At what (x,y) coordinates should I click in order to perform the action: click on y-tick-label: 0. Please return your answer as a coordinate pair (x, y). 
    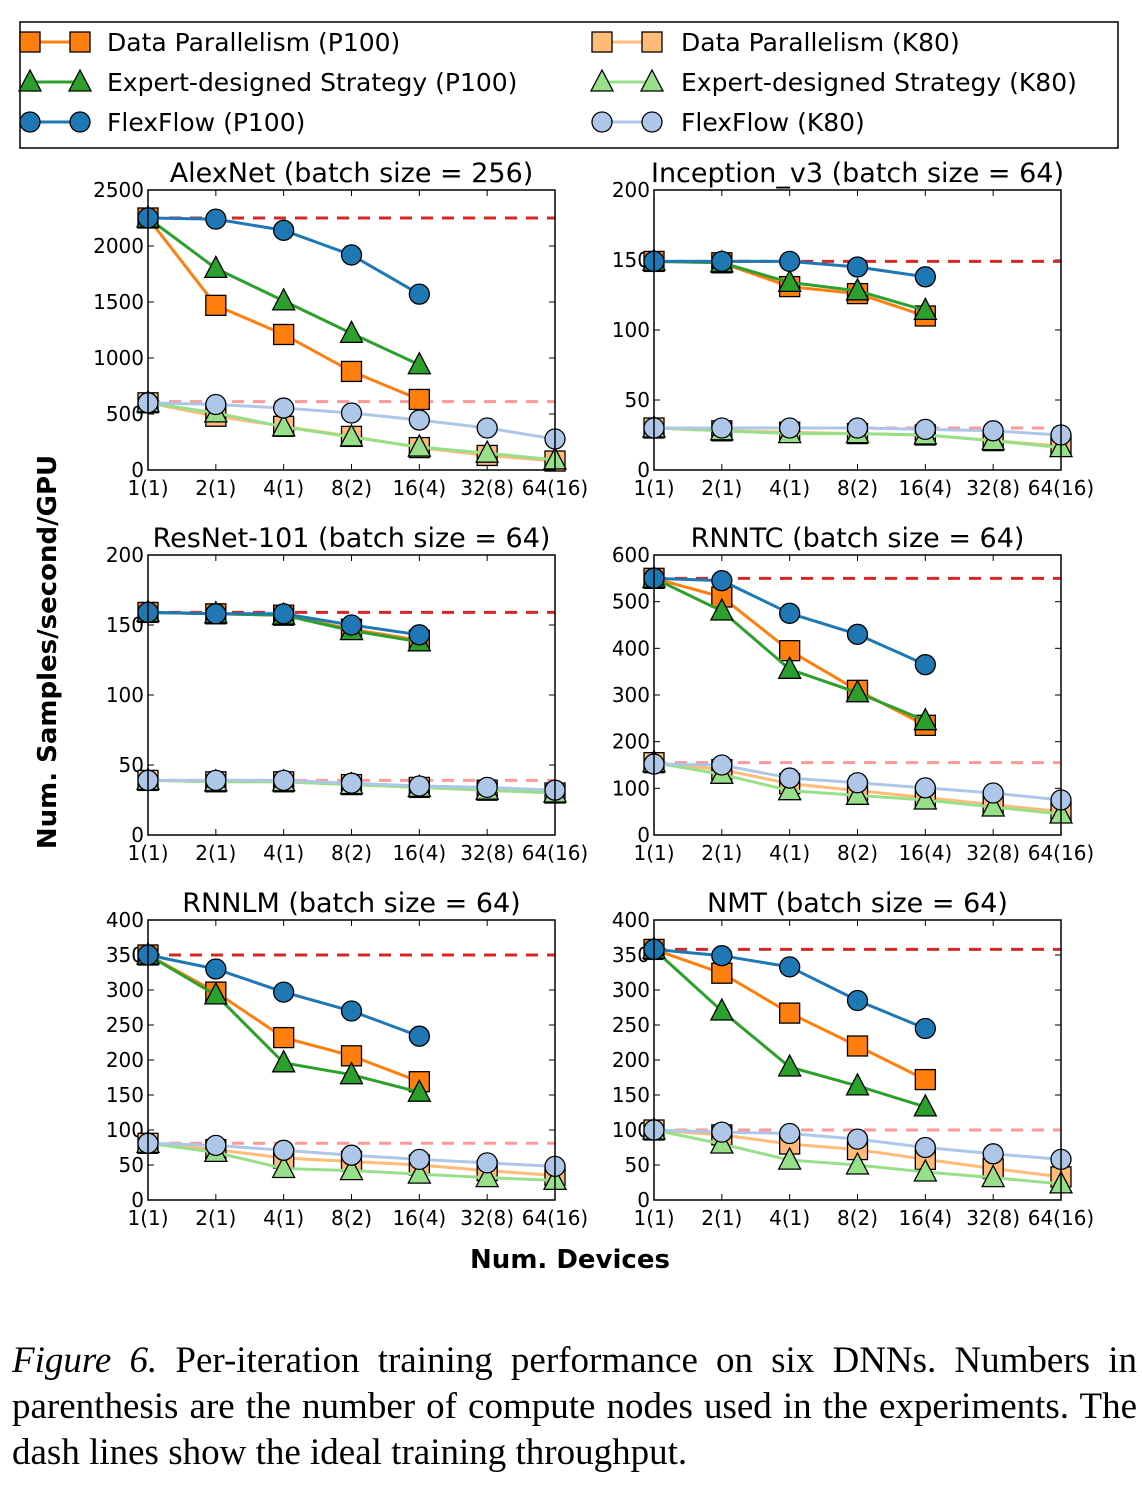
    Looking at the image, I should click on (137, 835).